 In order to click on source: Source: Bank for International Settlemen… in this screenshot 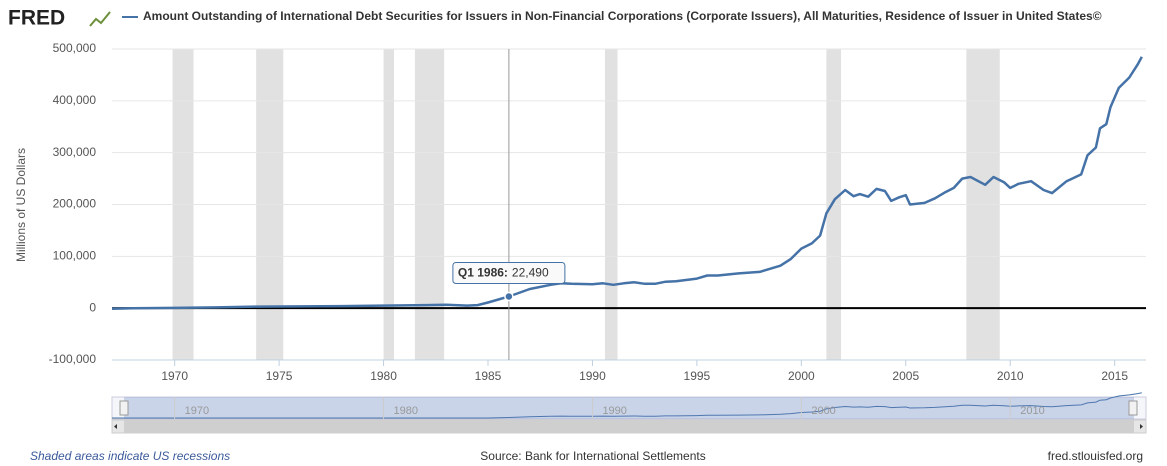, I will do `click(592, 456)`.